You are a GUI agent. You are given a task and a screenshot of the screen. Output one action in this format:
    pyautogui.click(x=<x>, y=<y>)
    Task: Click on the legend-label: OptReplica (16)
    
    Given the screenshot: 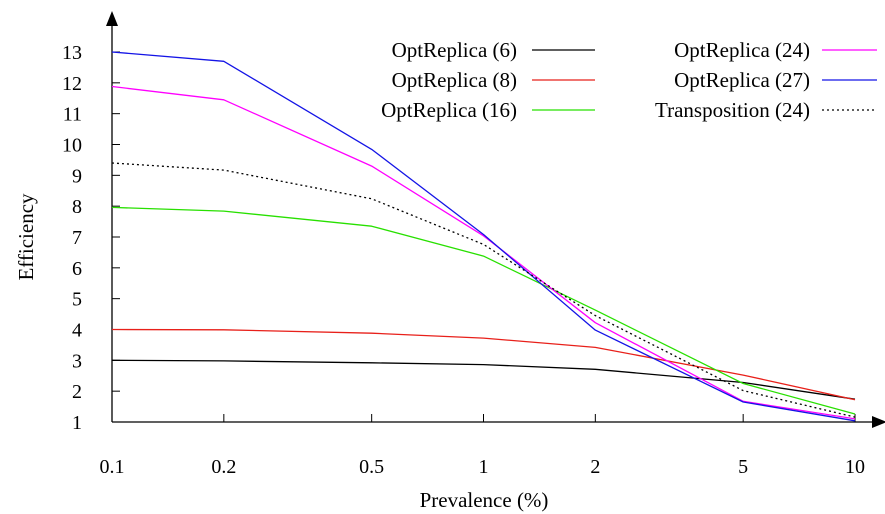 What is the action you would take?
    pyautogui.click(x=449, y=110)
    